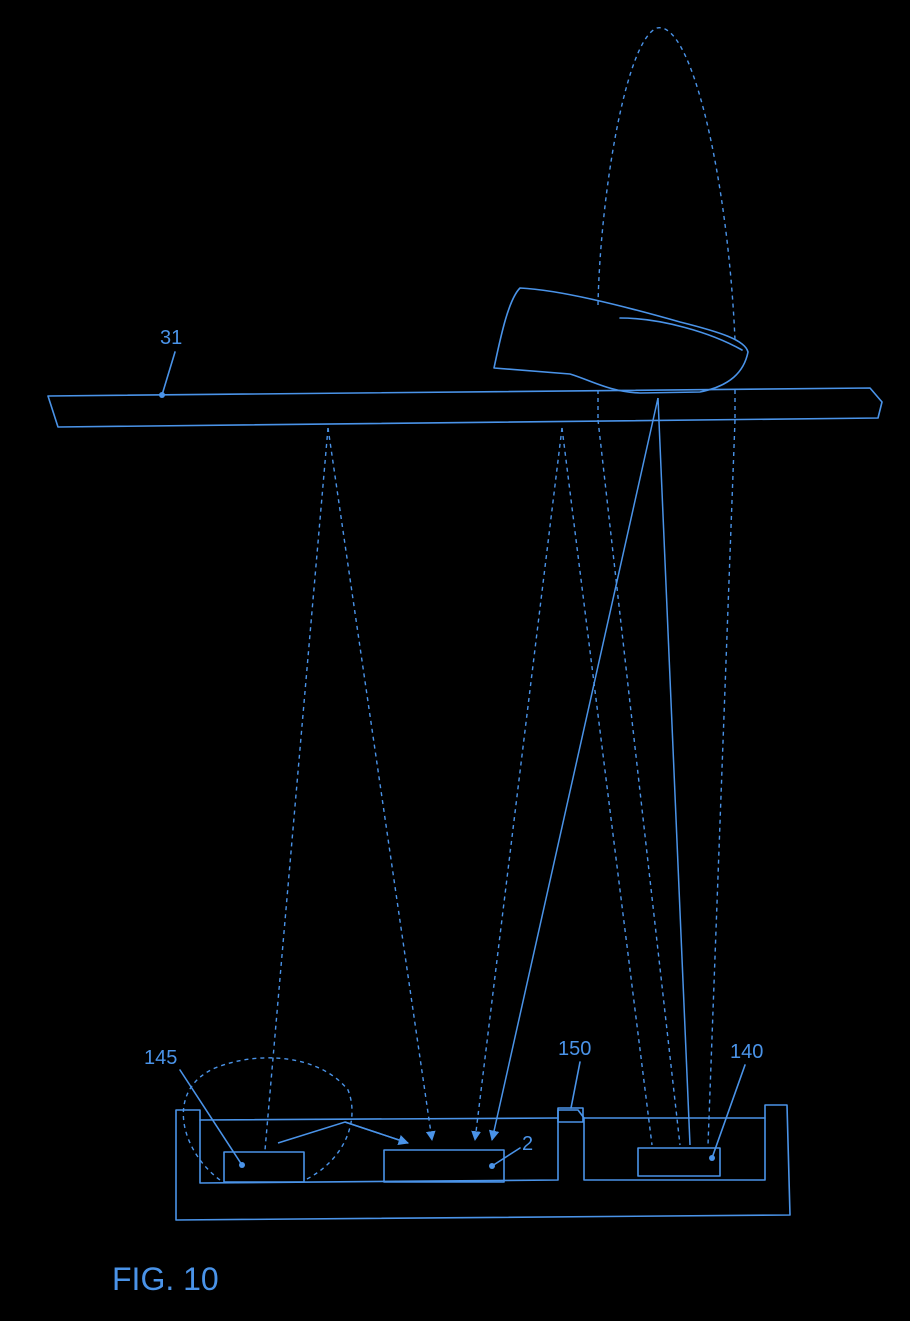  What do you see at coordinates (465, 407) in the screenshot?
I see `glass-plate` at bounding box center [465, 407].